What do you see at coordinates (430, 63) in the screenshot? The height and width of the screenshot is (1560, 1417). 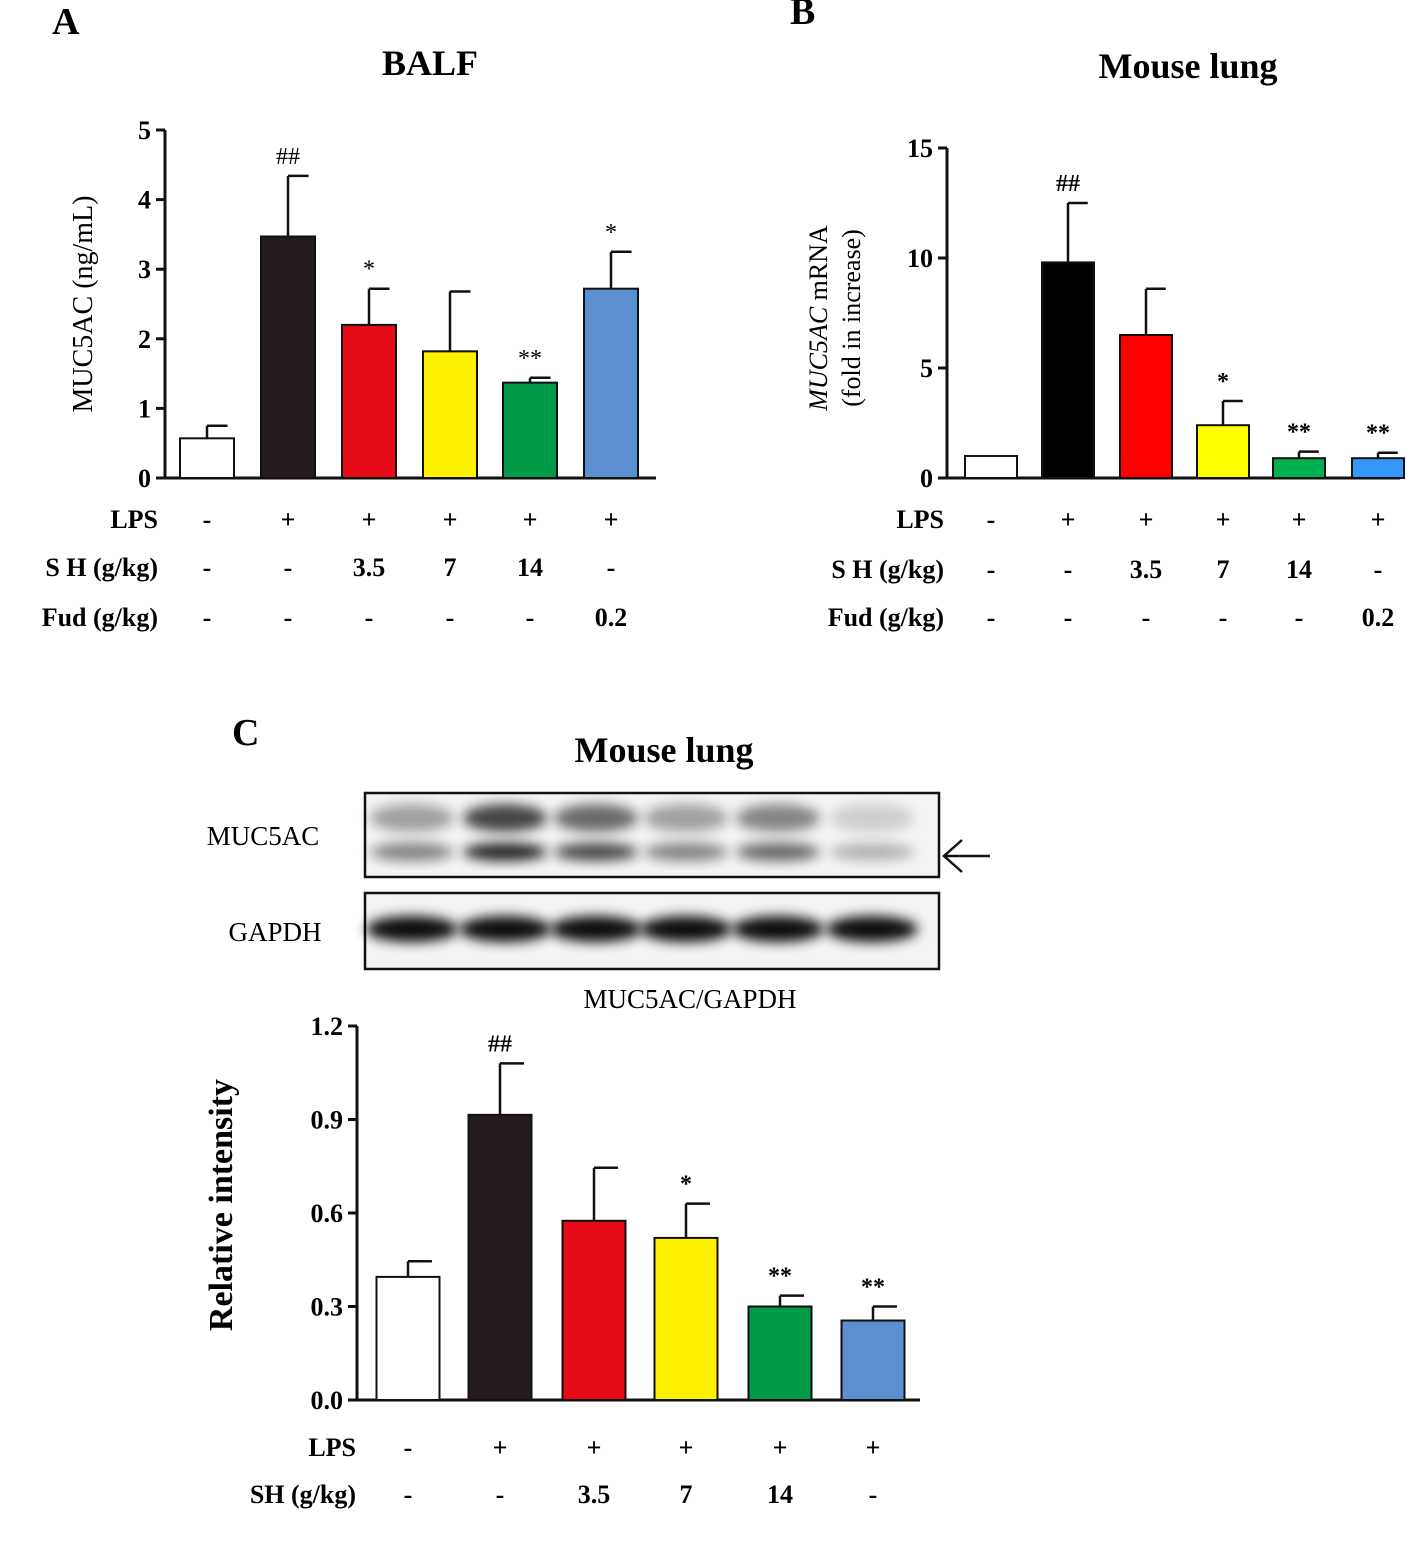 I see `chart-title: BALF` at bounding box center [430, 63].